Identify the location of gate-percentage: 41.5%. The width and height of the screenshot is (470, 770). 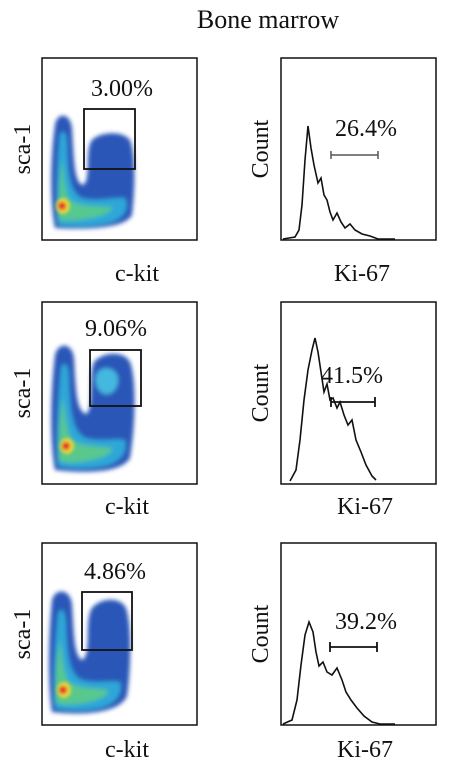
(352, 376).